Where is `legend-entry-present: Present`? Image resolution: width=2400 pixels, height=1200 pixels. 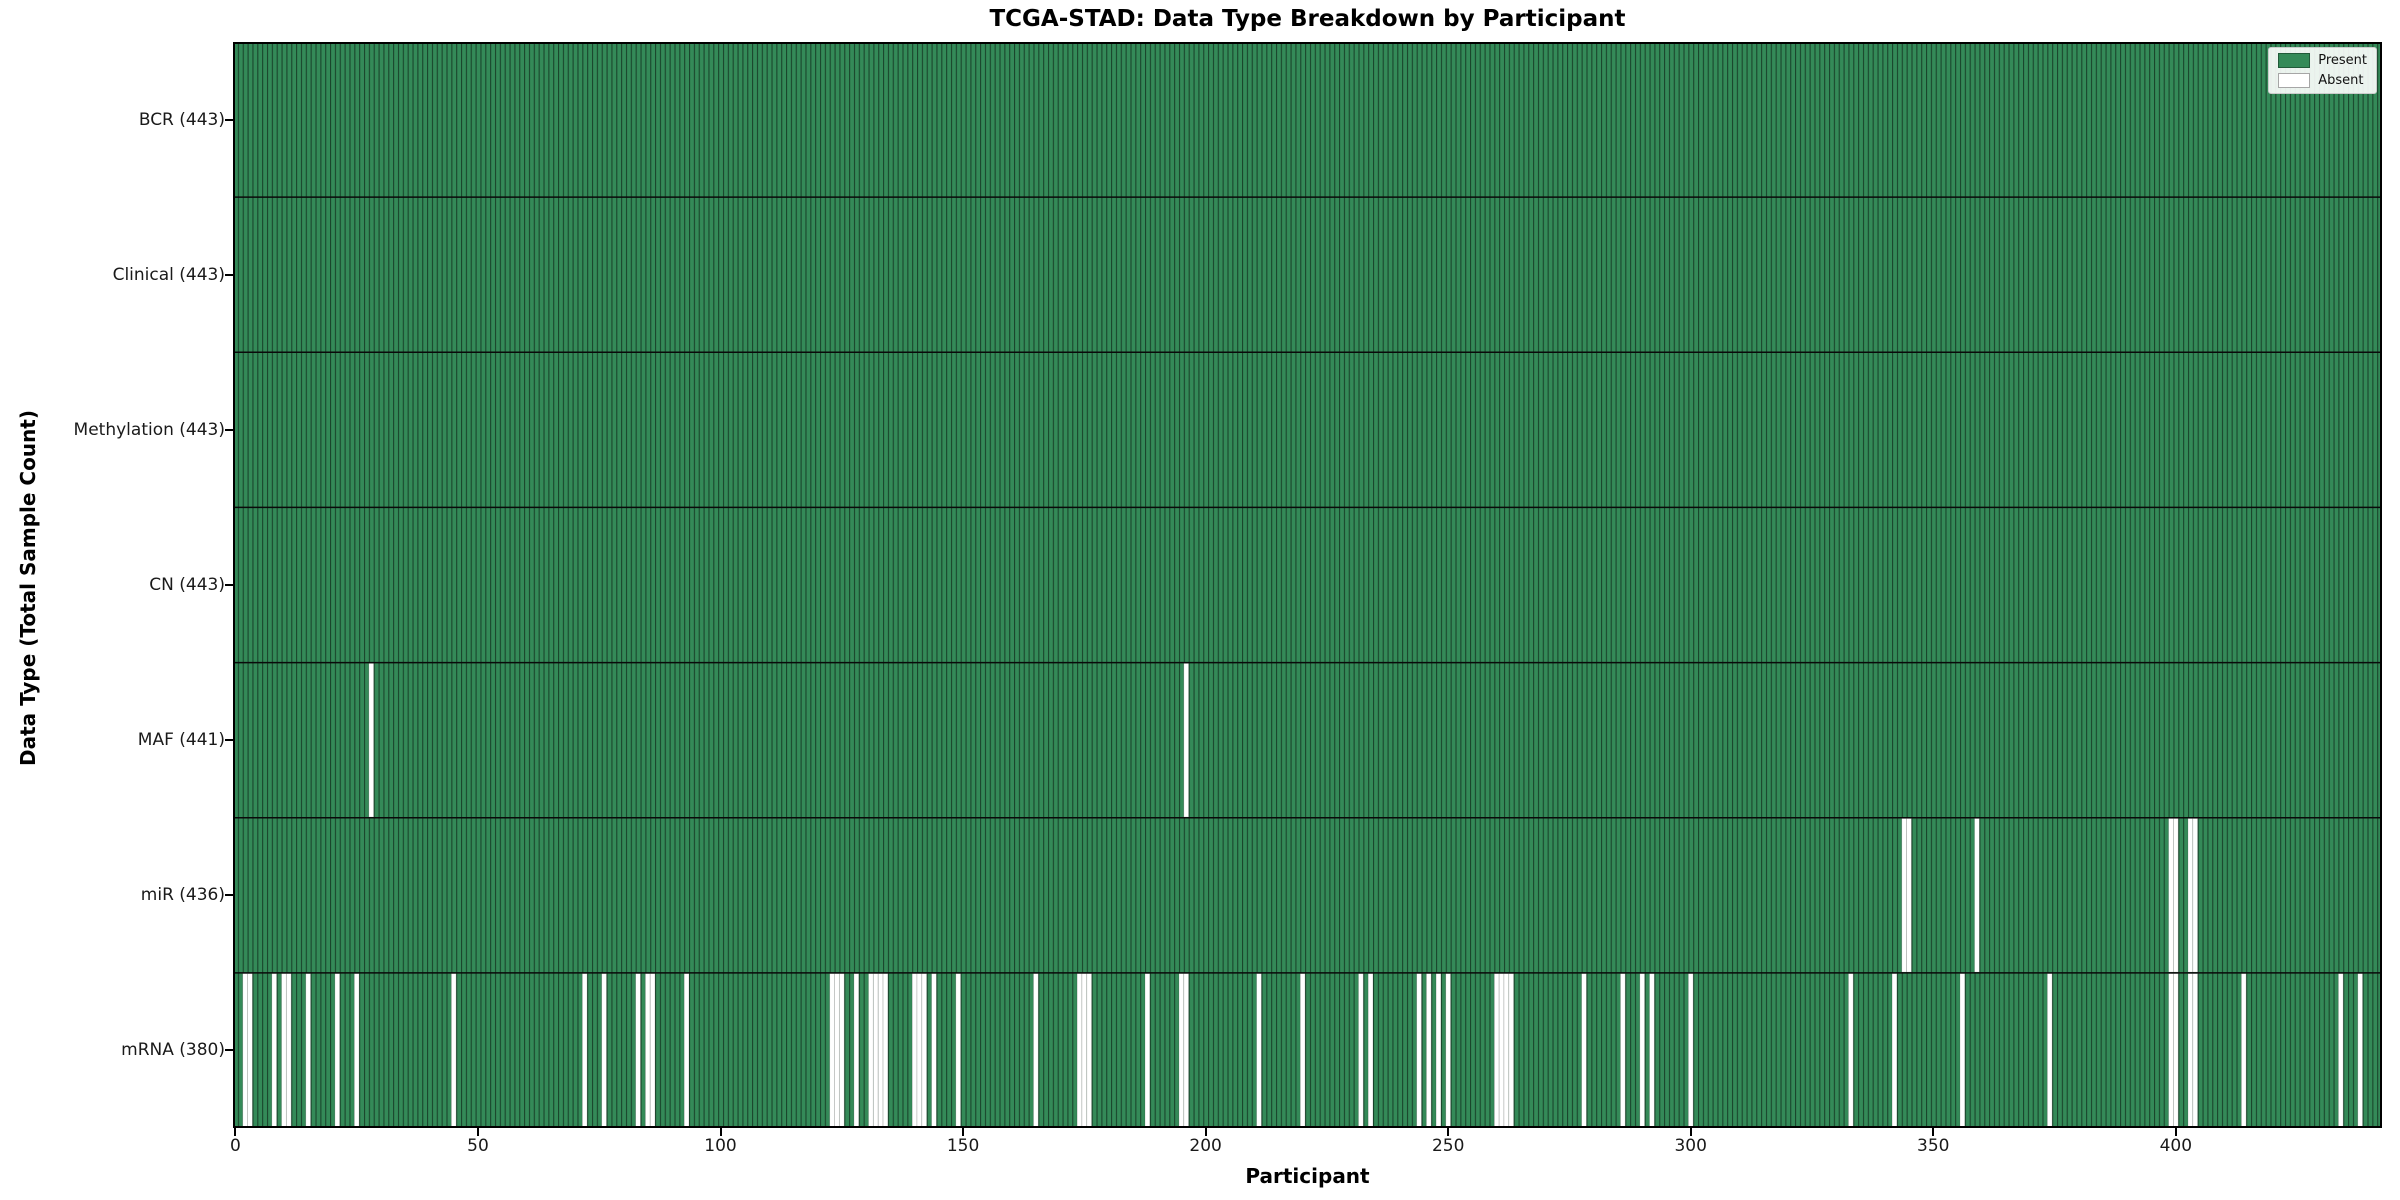 legend-entry-present: Present is located at coordinates (2322, 60).